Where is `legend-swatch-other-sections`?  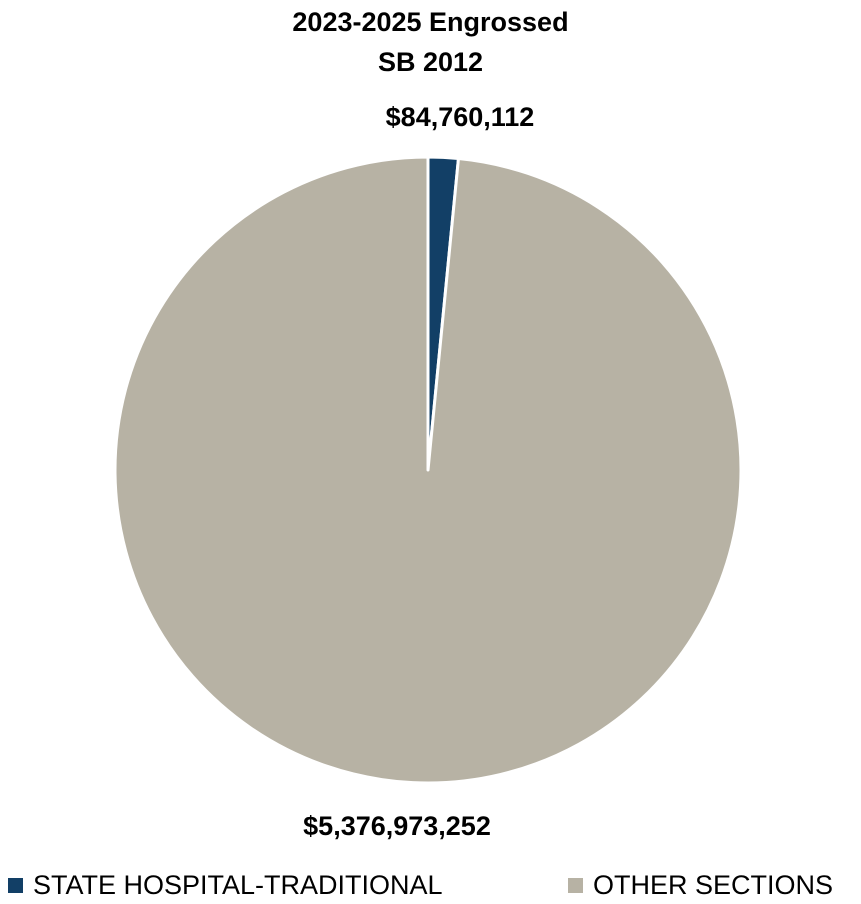
legend-swatch-other-sections is located at coordinates (575, 885).